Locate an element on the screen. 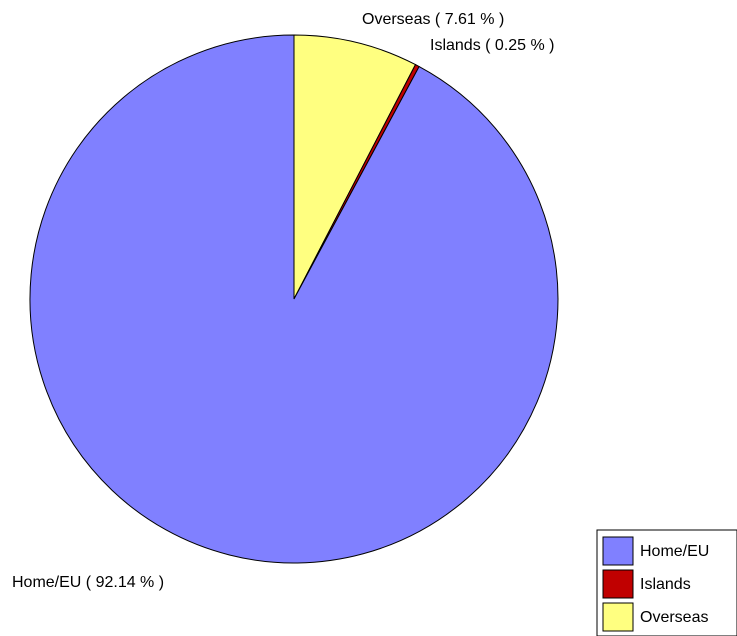  slice-label-islands: Islands ( 0.25 % ) is located at coordinates (492, 45).